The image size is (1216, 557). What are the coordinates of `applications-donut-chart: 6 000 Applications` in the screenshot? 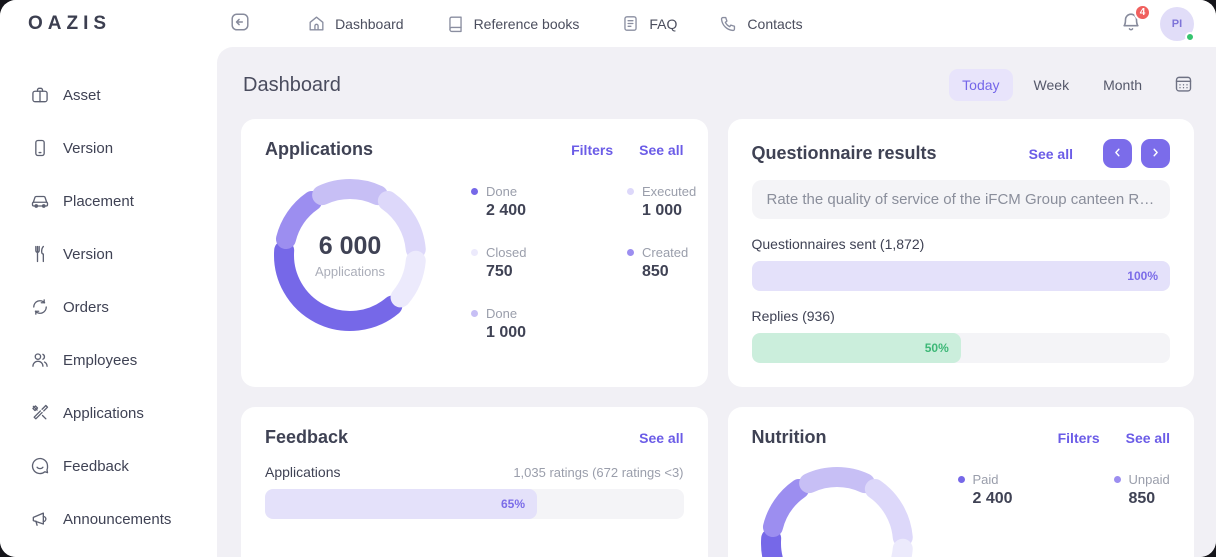 It's located at (350, 255).